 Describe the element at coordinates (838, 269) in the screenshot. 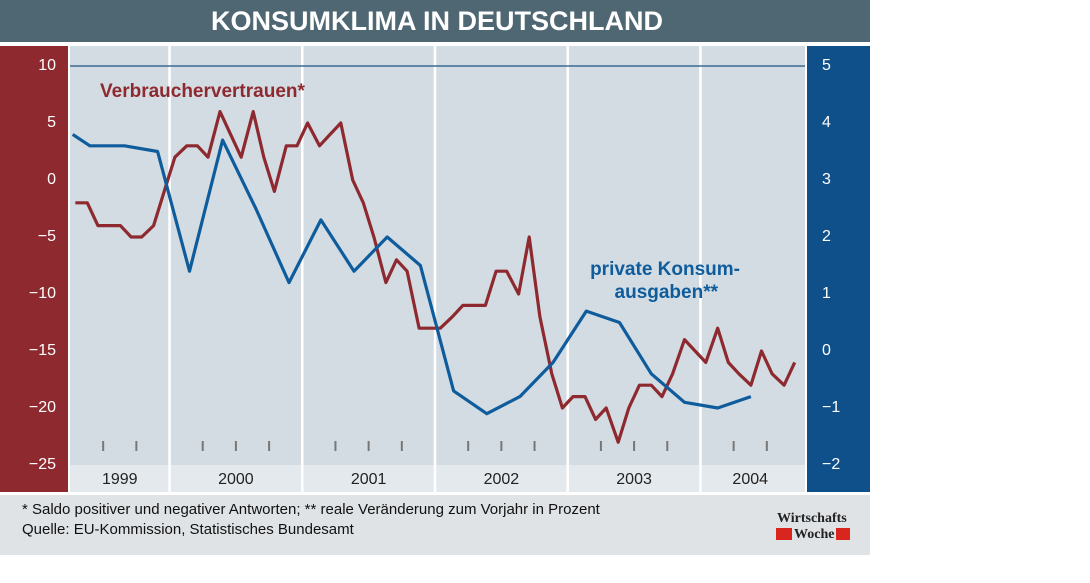

I see `right-axis-panel` at that location.